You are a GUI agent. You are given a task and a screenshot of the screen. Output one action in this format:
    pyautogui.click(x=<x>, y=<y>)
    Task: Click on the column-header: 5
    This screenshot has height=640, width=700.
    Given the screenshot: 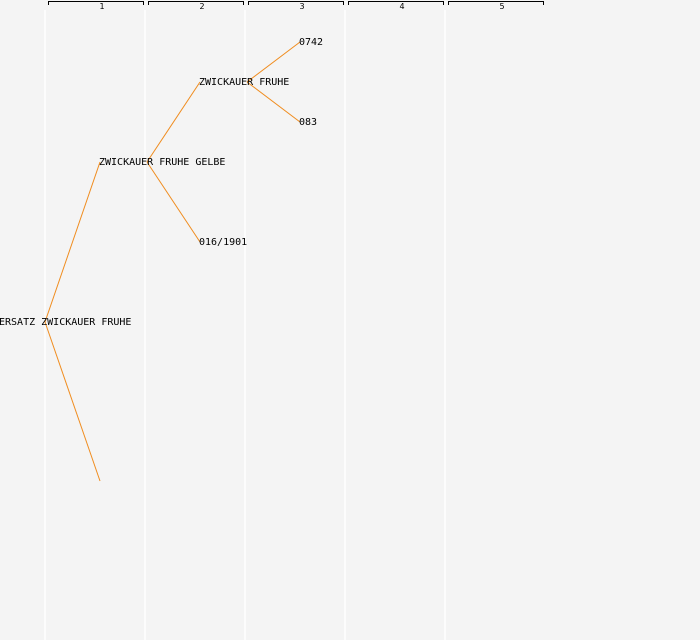 What is the action you would take?
    pyautogui.click(x=501, y=6)
    